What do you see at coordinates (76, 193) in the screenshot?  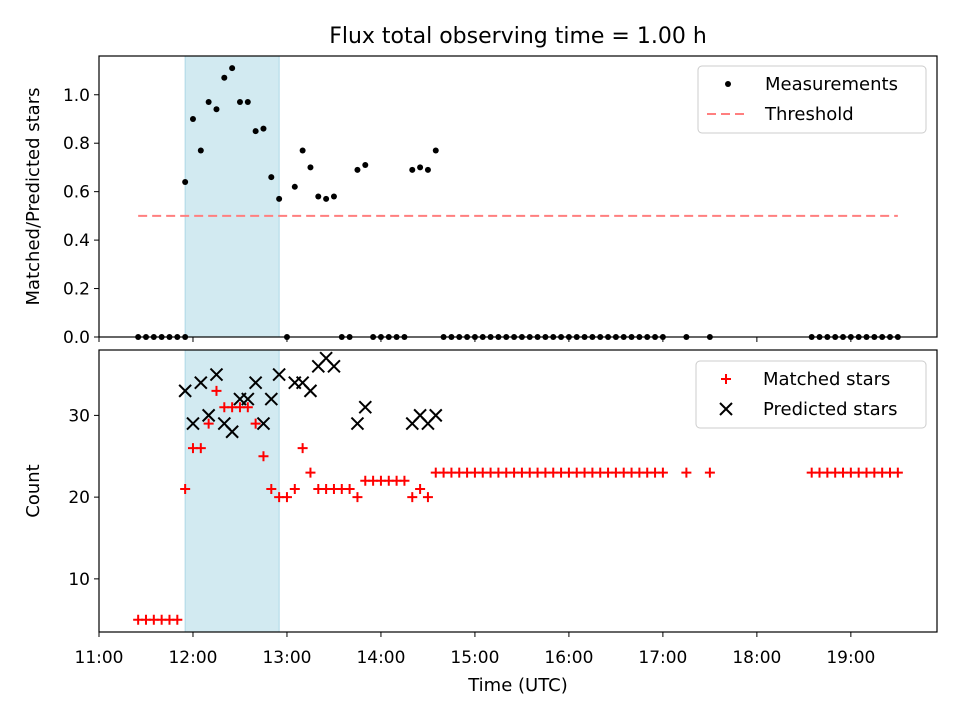 I see `y-tick-label: 0.6` at bounding box center [76, 193].